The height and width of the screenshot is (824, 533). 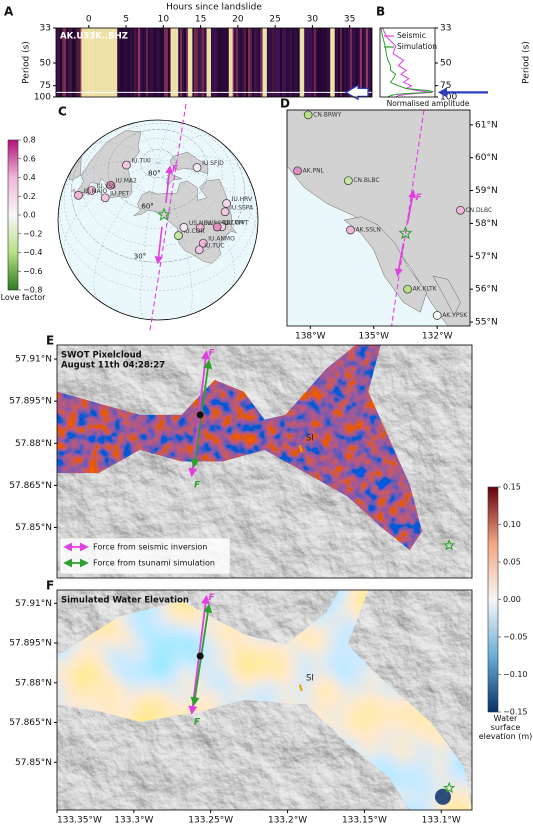 What do you see at coordinates (210, 820) in the screenshot?
I see `x-tick-label: 133.25°W` at bounding box center [210, 820].